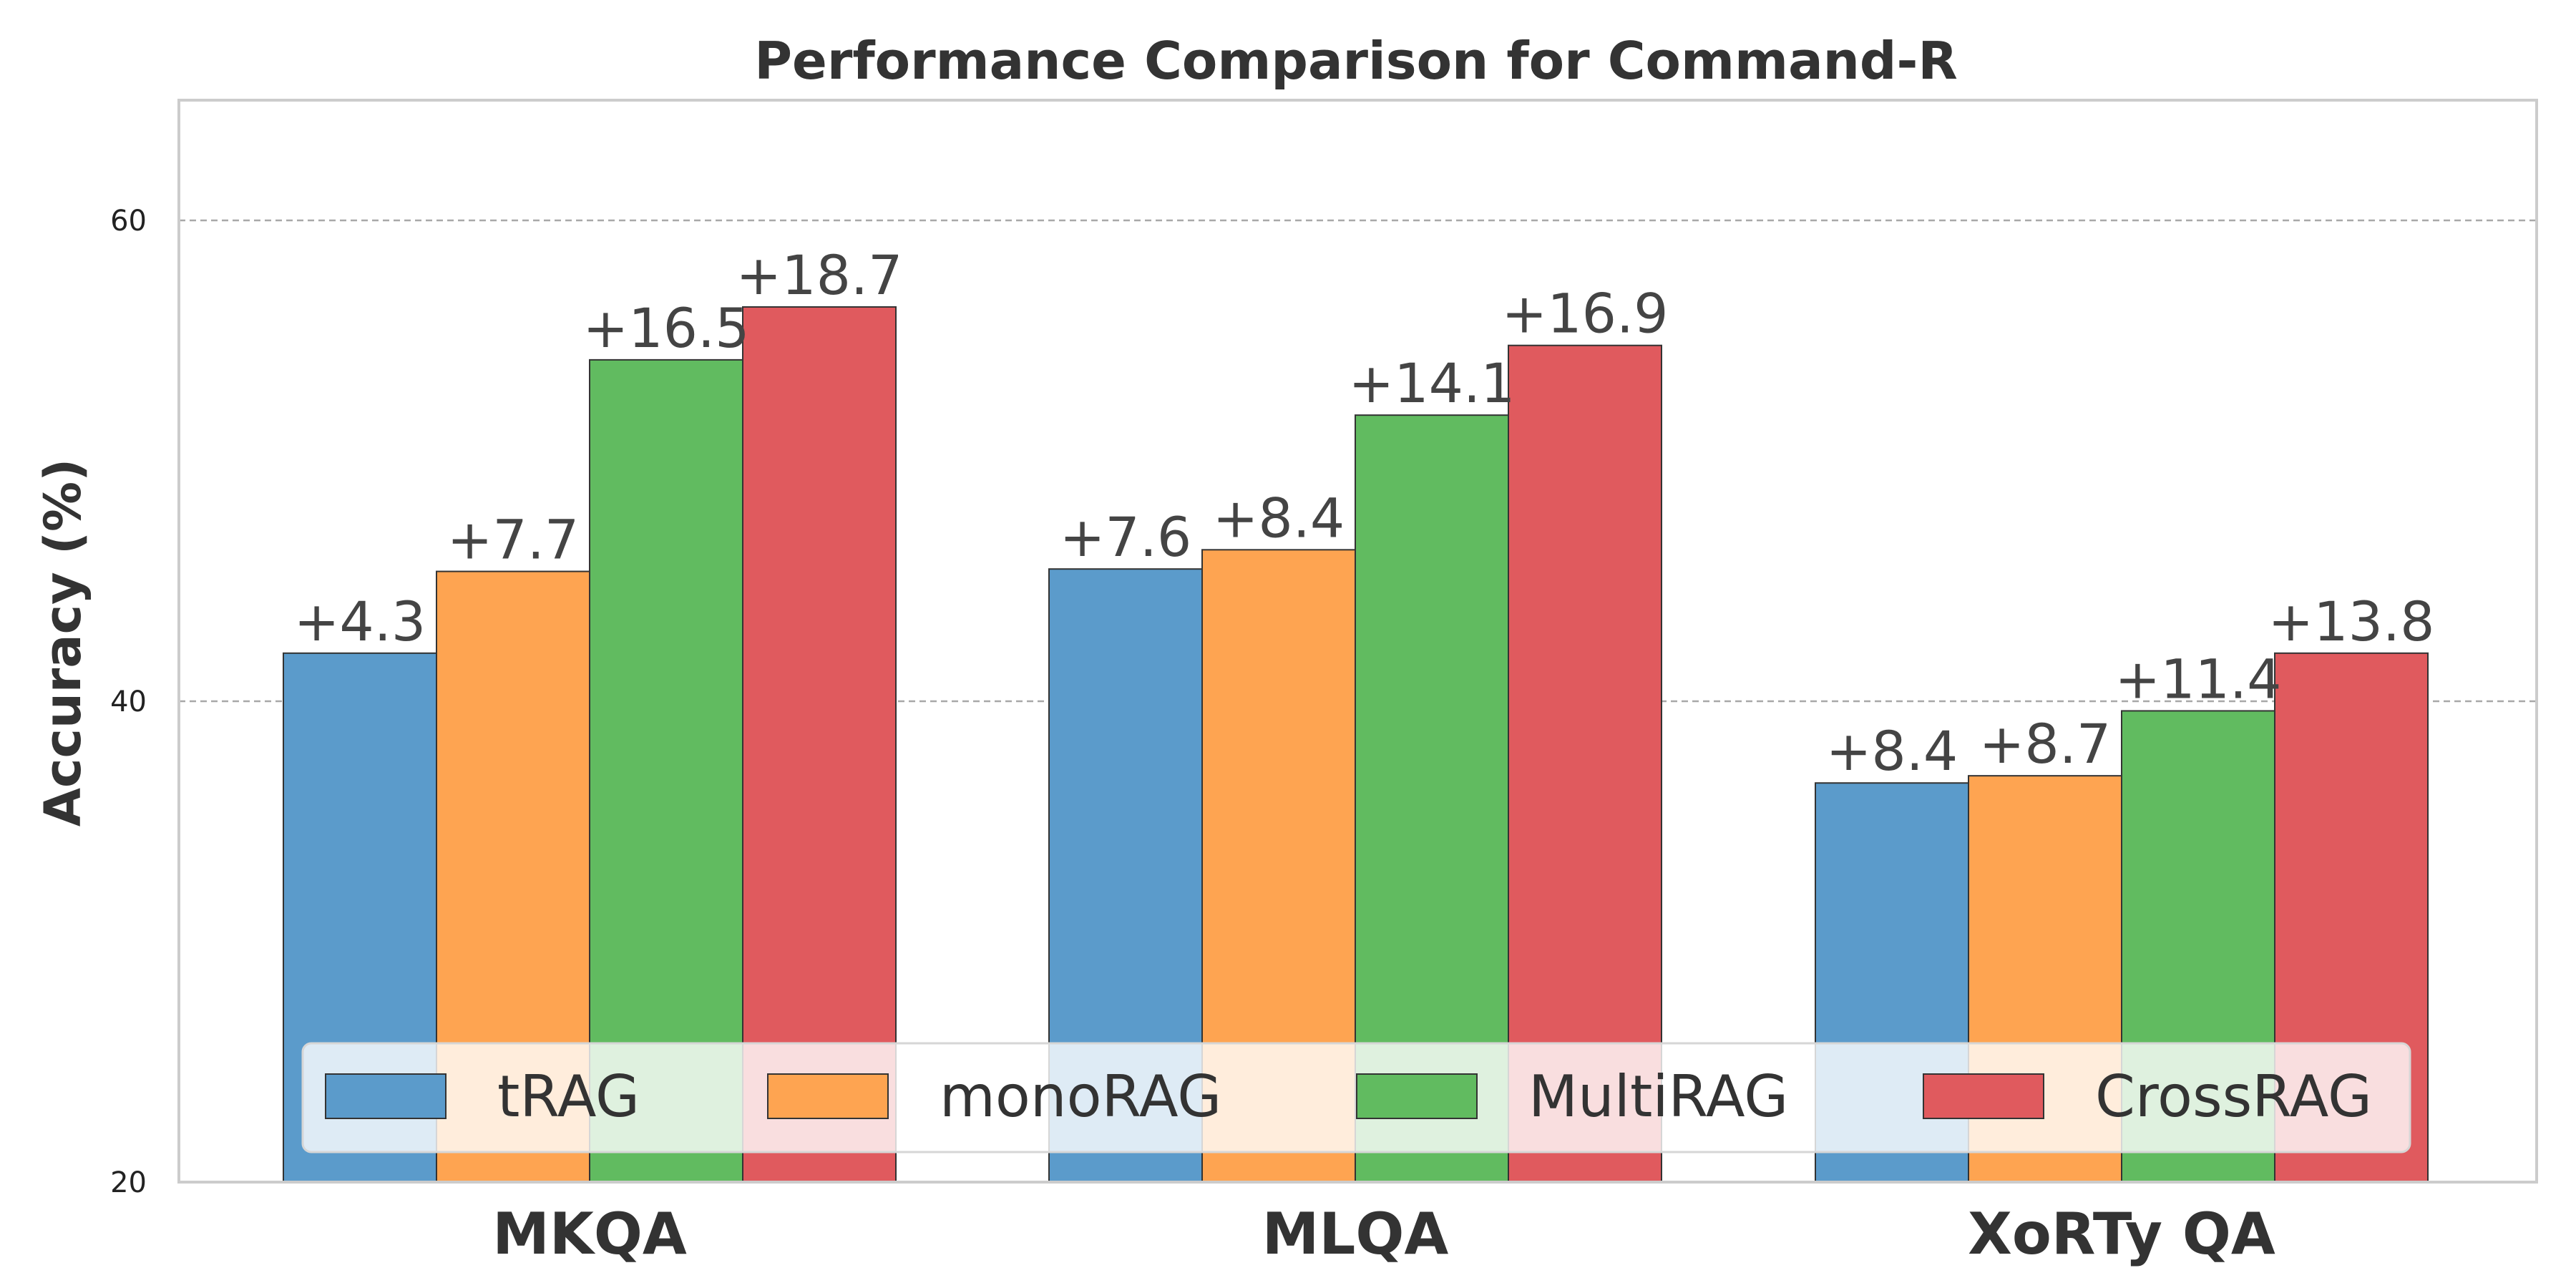  I want to click on legend: tRAG monoRAG MultiRAG CrossRAG, so click(1356, 1097).